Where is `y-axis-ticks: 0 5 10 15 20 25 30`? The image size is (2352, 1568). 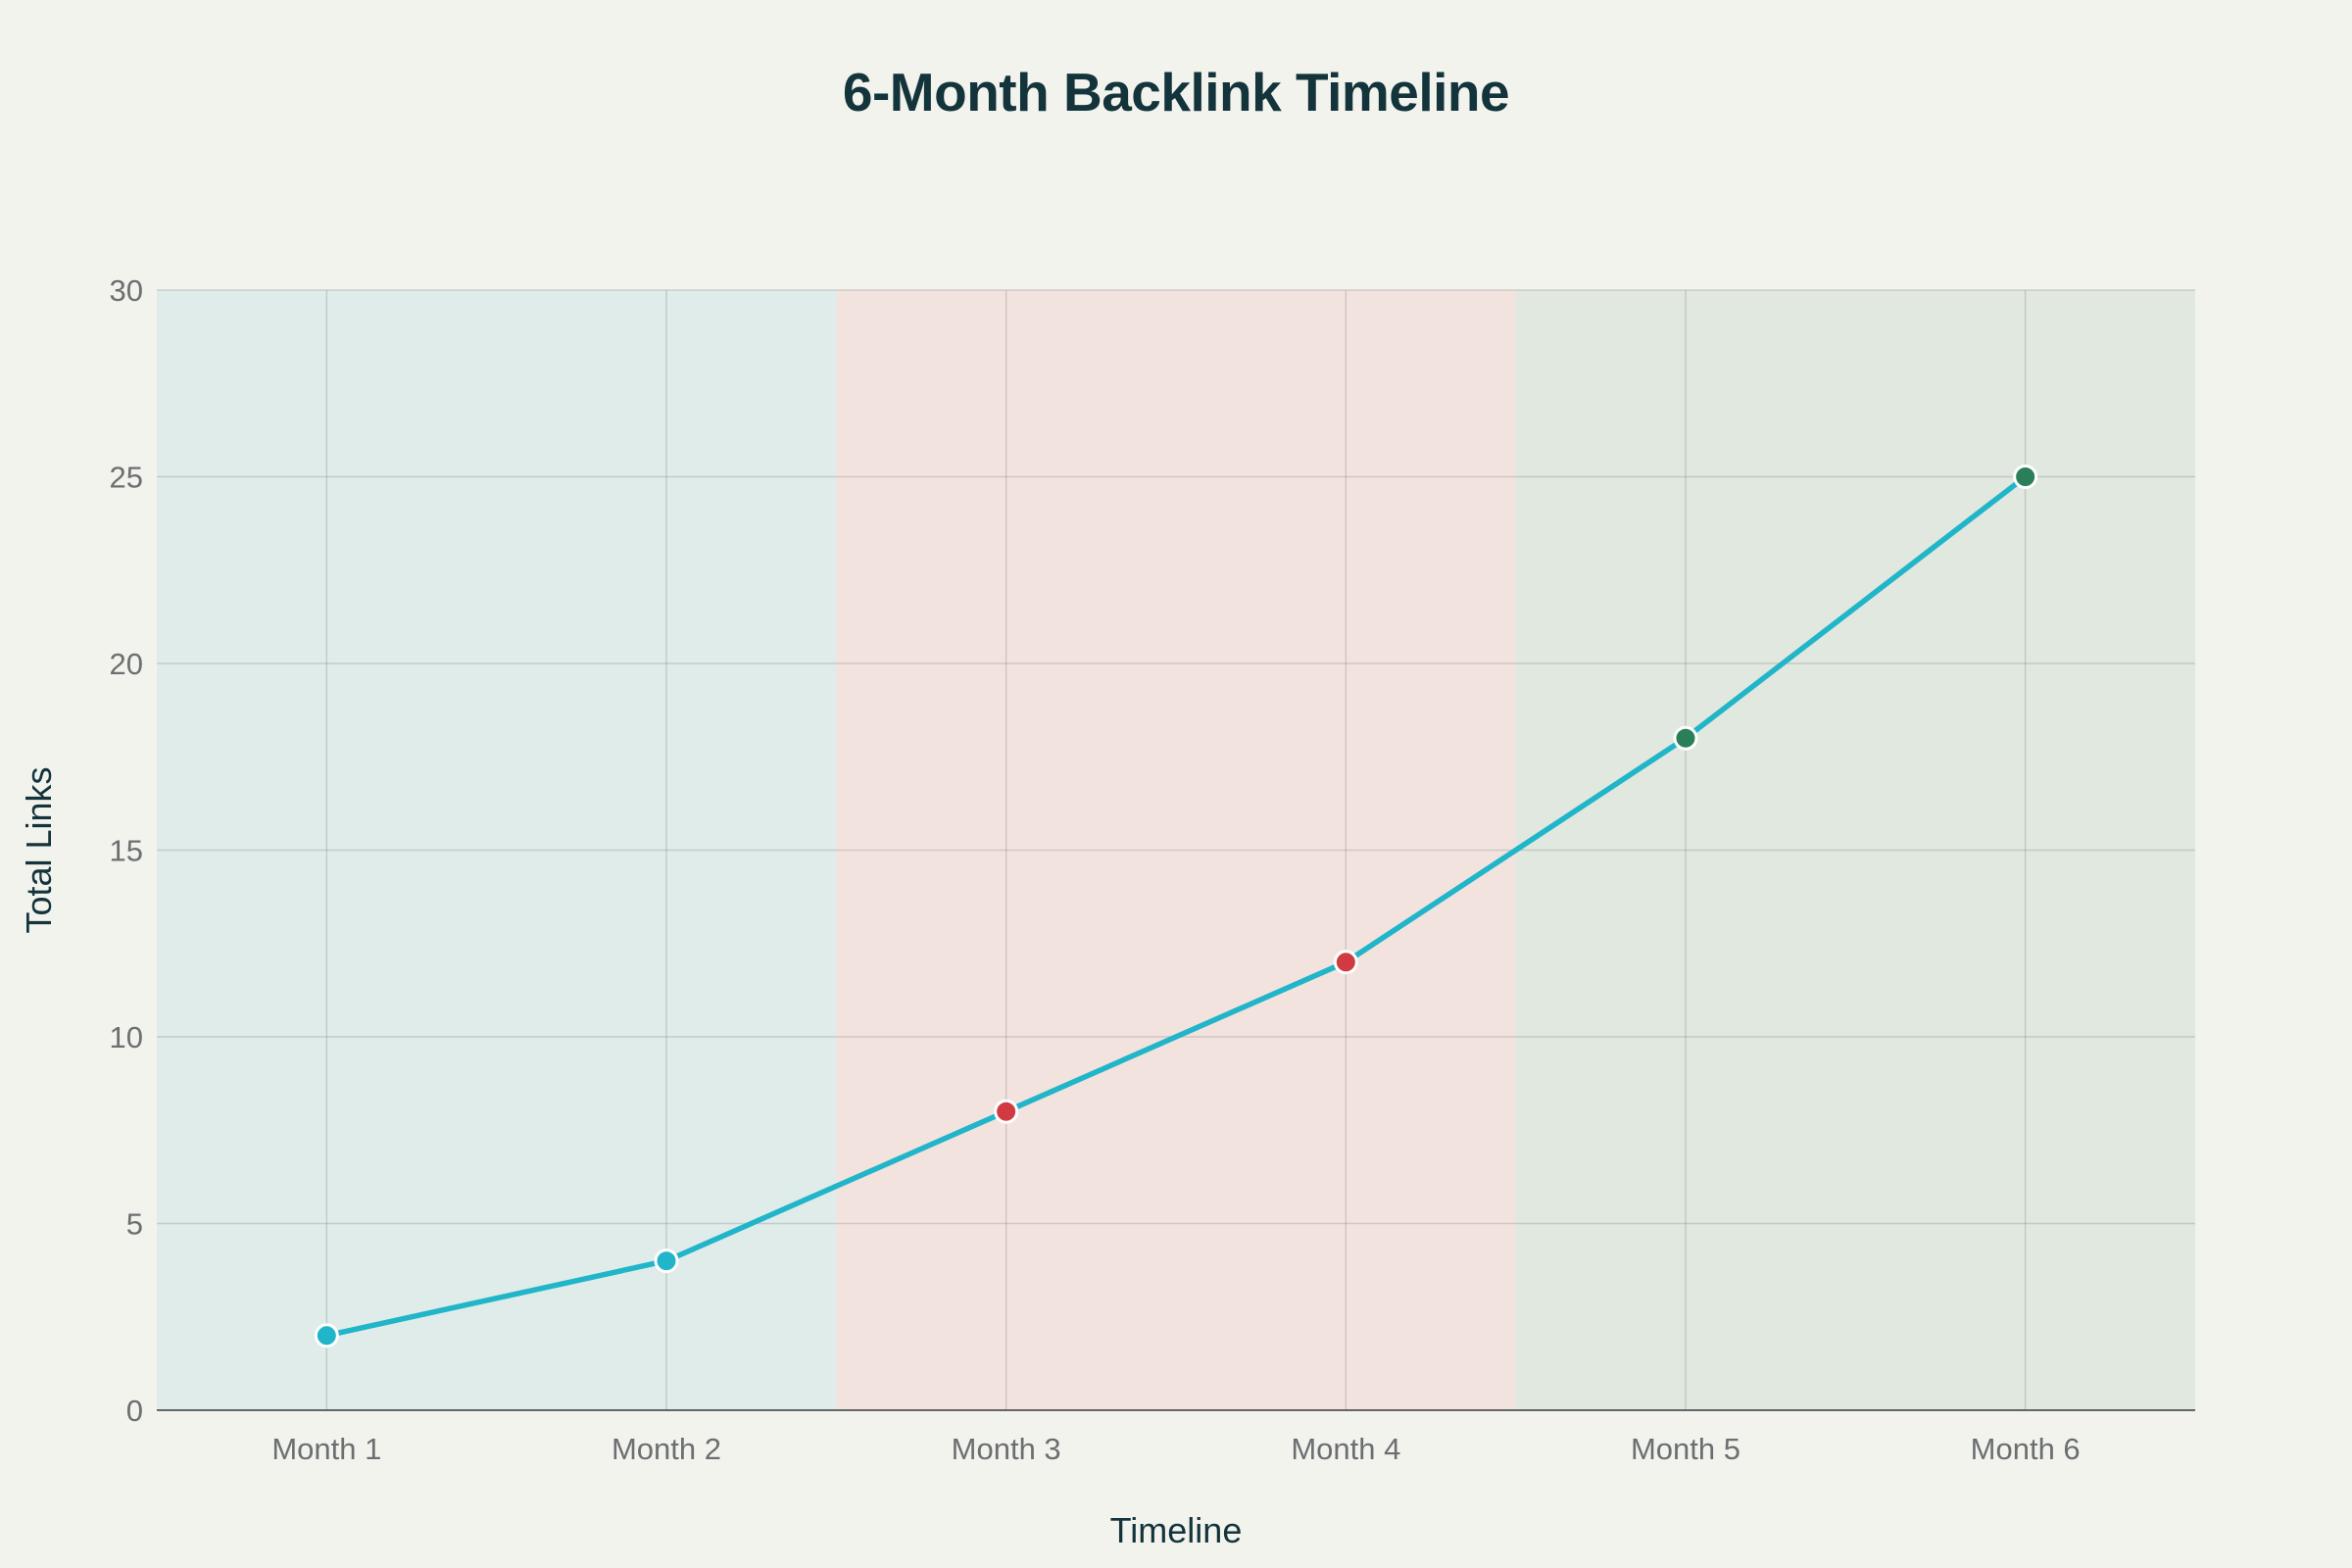
y-axis-ticks: 0 5 10 15 20 25 30 is located at coordinates (127, 850).